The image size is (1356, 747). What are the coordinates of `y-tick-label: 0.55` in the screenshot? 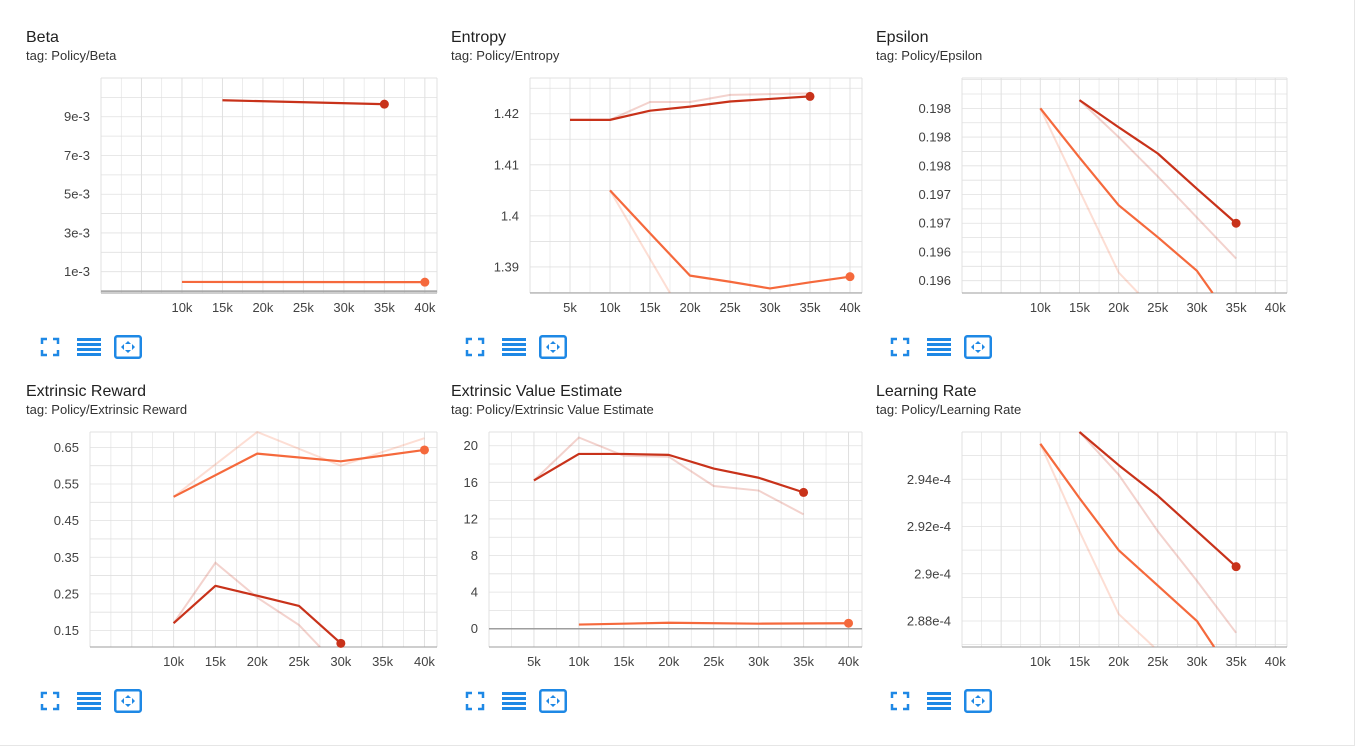 It's located at (66, 484).